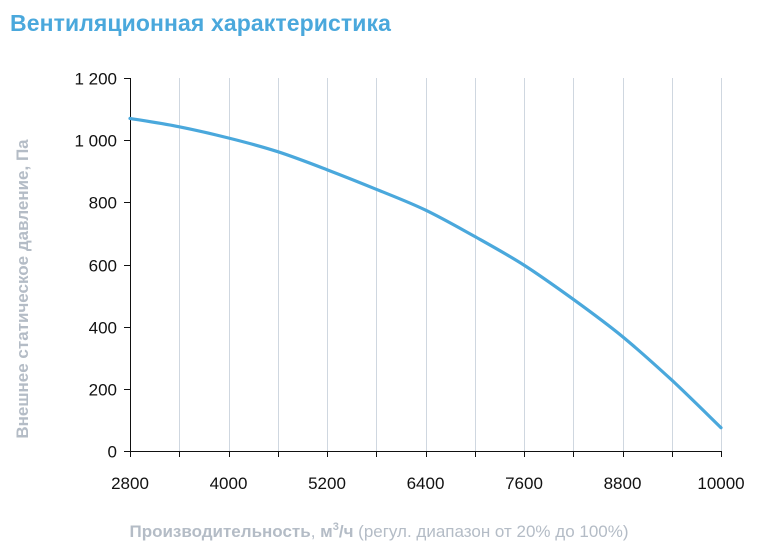 The width and height of the screenshot is (758, 557). I want to click on y-tick-label: 400, so click(103, 328).